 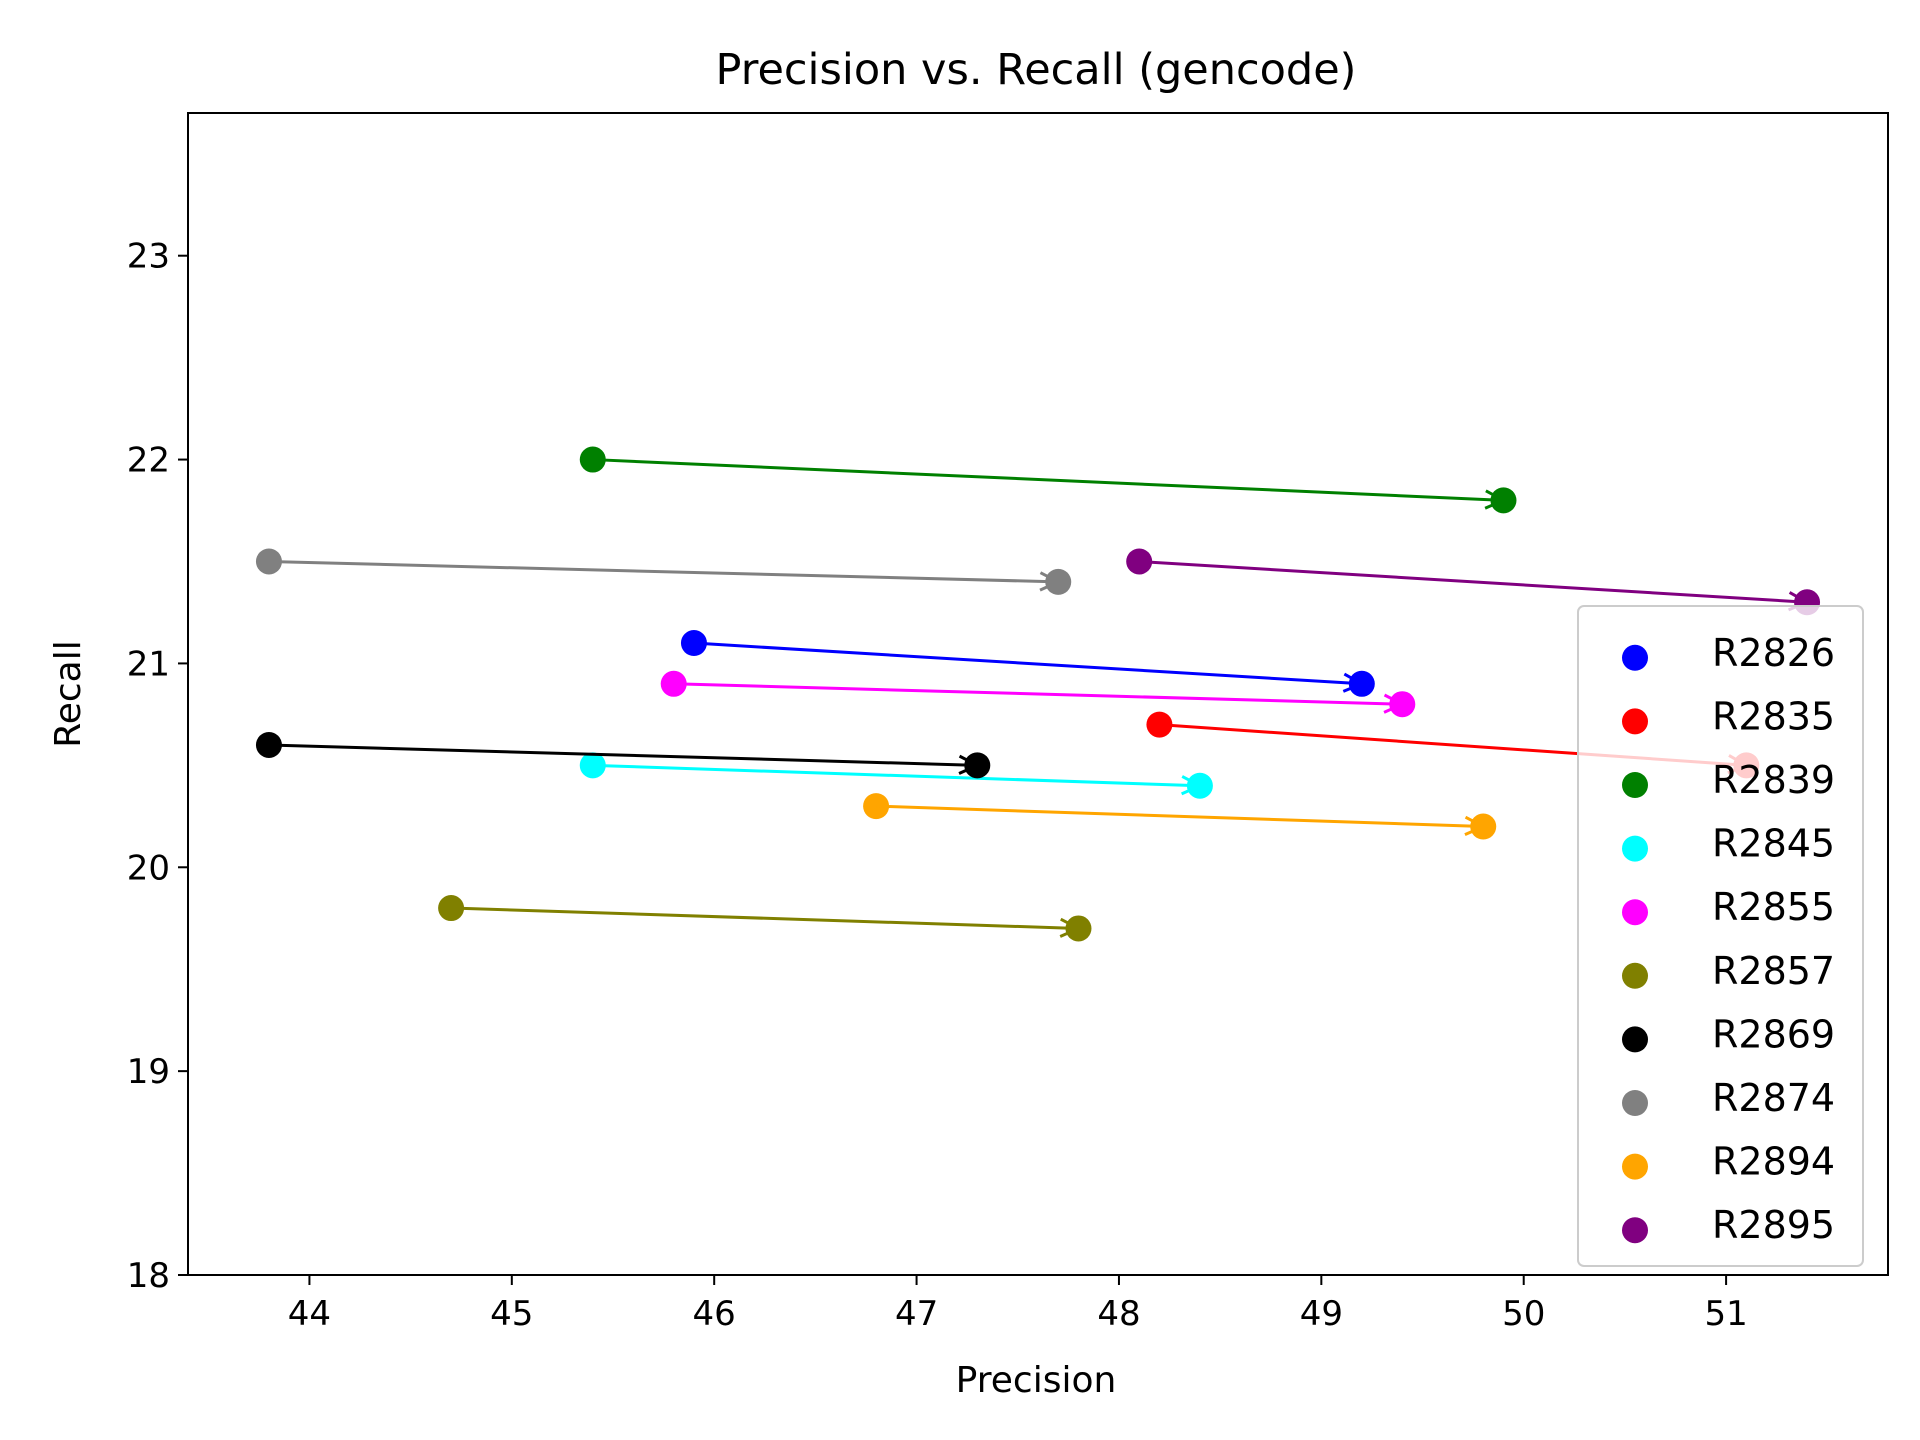 I want to click on legend-marker-R2857, so click(x=1635, y=975).